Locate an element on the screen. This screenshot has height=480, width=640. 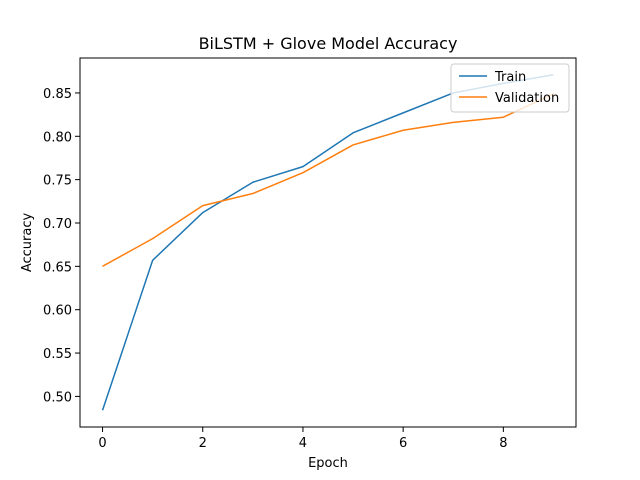
y-tick-label: 0.65 is located at coordinates (57, 267).